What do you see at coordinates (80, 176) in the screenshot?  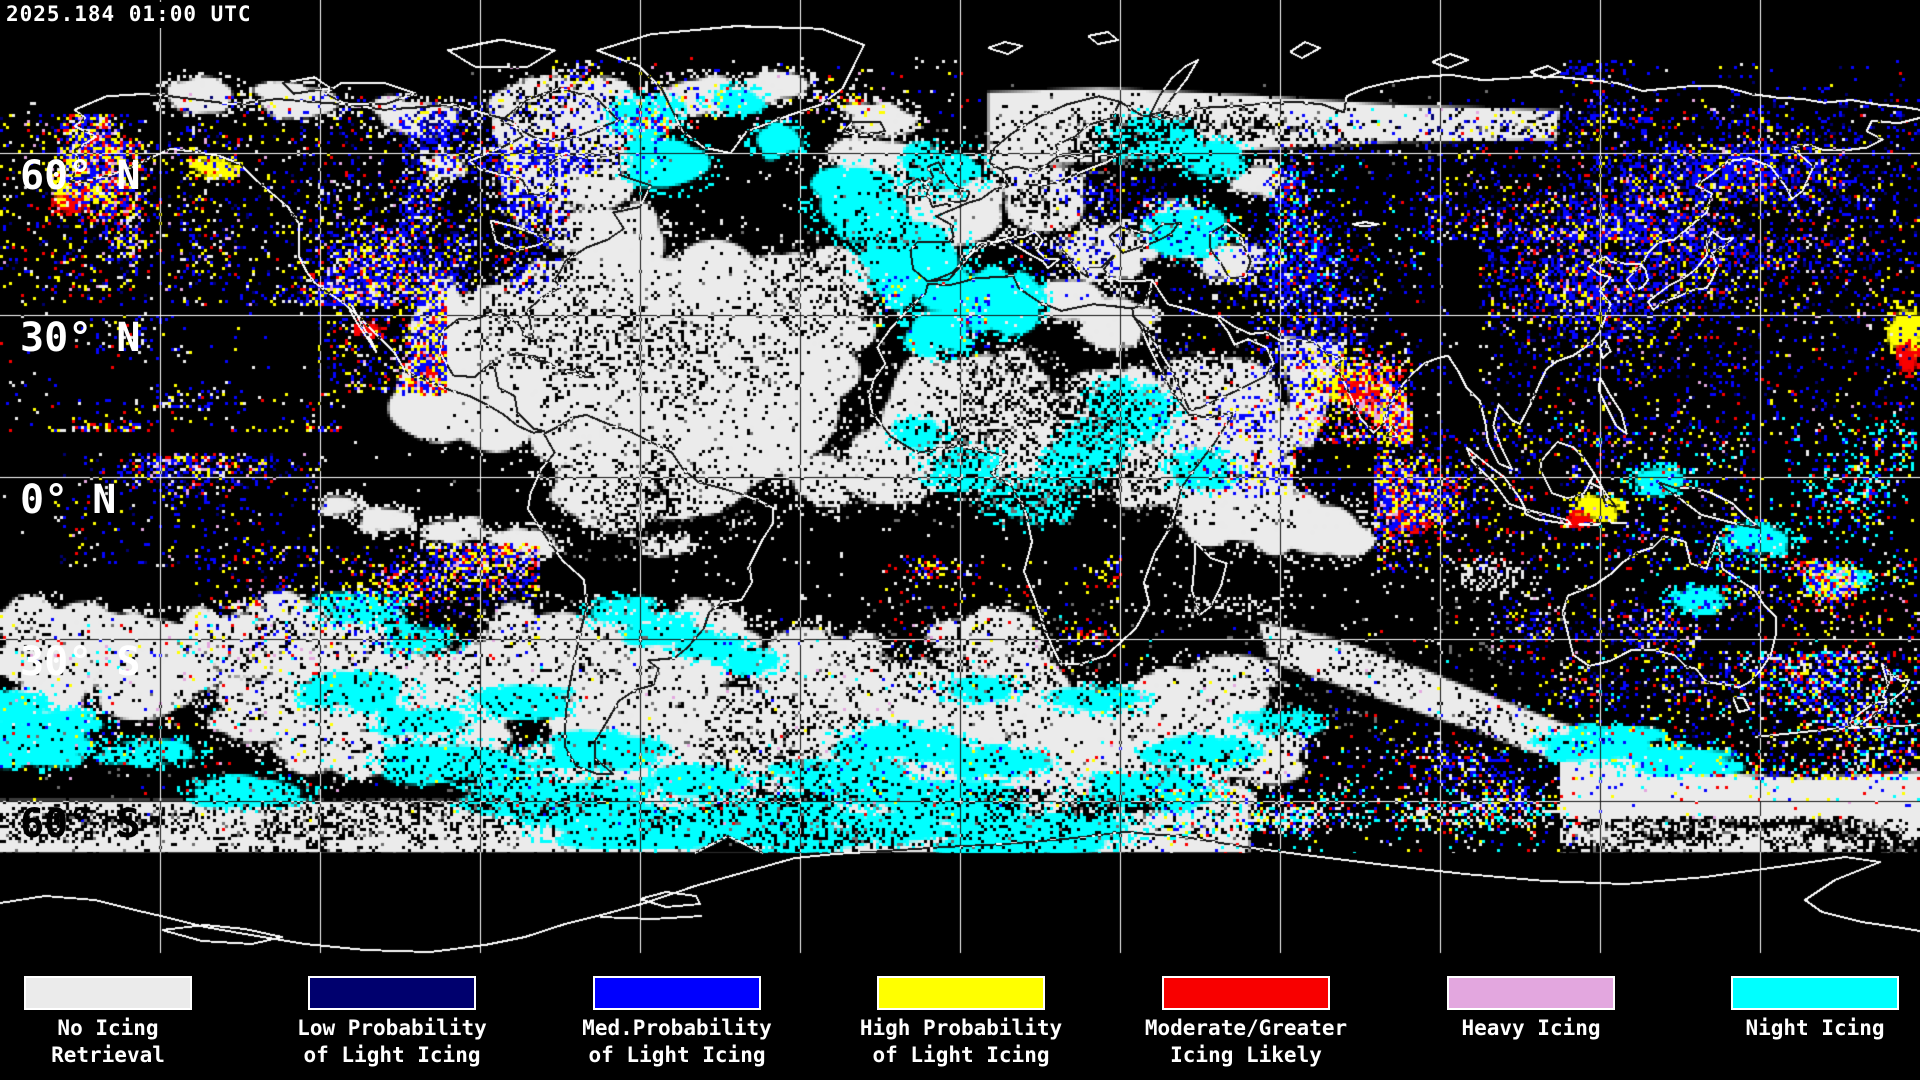 I see `latitude-label-60n: 60° N` at bounding box center [80, 176].